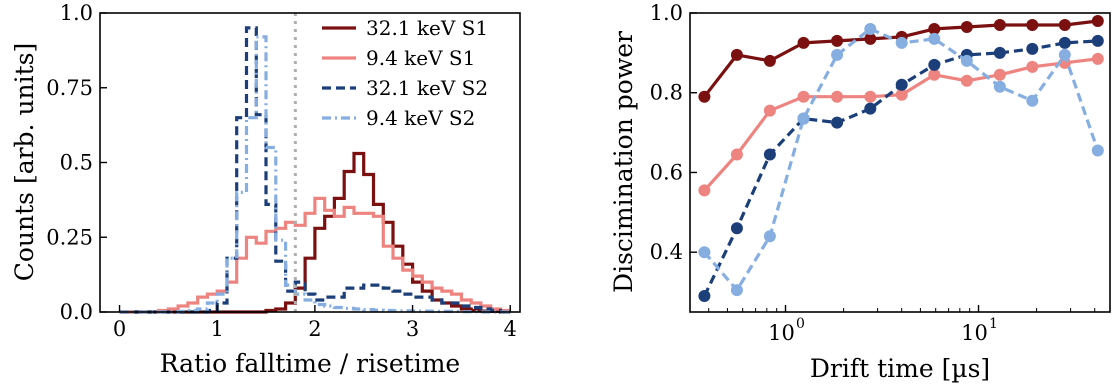  I want to click on legend-label: 32.1 keV S2, so click(427, 88).